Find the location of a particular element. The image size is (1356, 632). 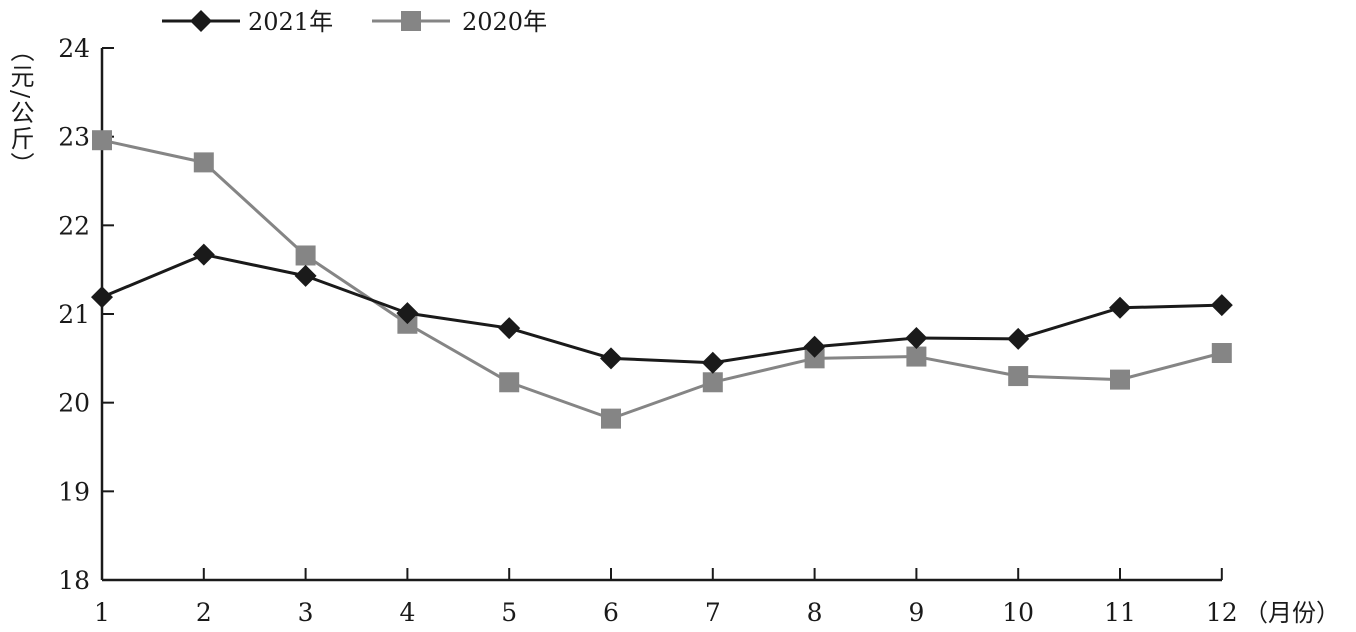

legend-square-marker-icon is located at coordinates (411, 21).